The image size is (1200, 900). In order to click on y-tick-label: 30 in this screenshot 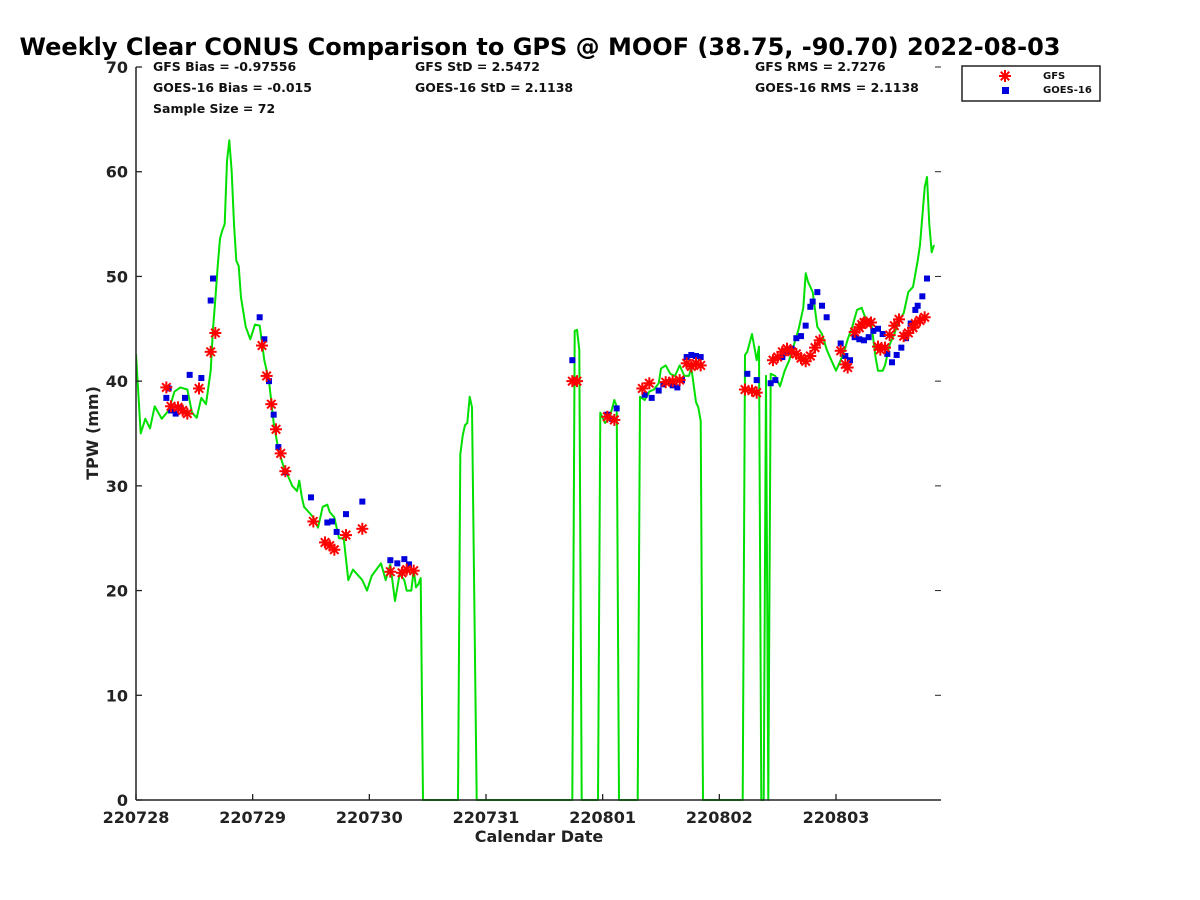, I will do `click(117, 486)`.